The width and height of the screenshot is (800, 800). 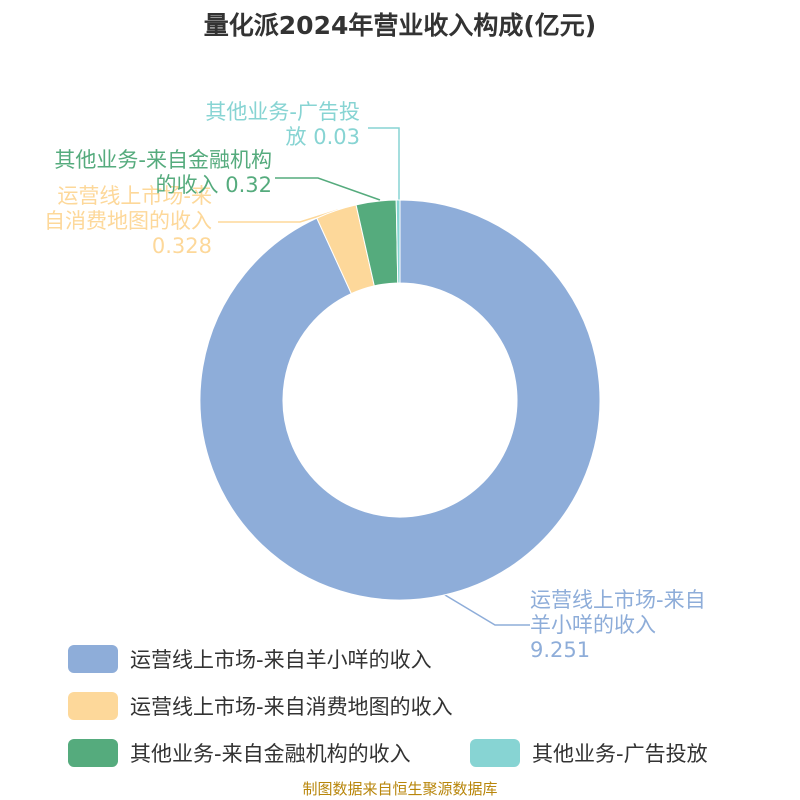 I want to click on legend-label: 其他业务-广告投放, so click(x=620, y=754).